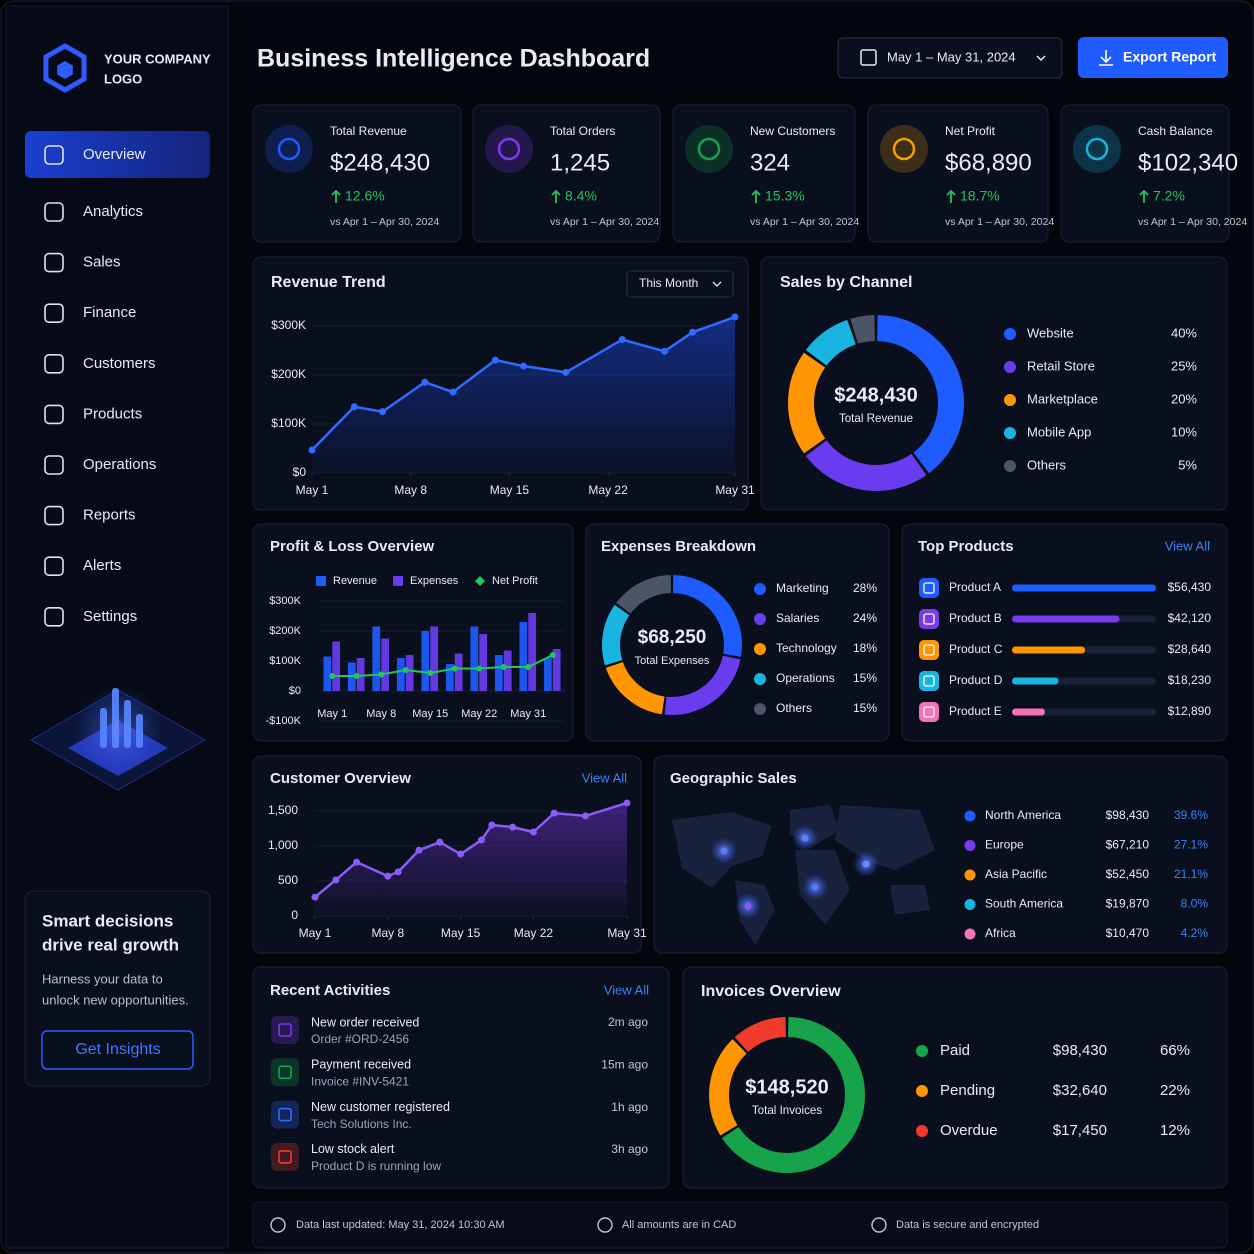 The width and height of the screenshot is (1254, 1254). Describe the element at coordinates (628, 1022) in the screenshot. I see `time: 2m ago` at that location.